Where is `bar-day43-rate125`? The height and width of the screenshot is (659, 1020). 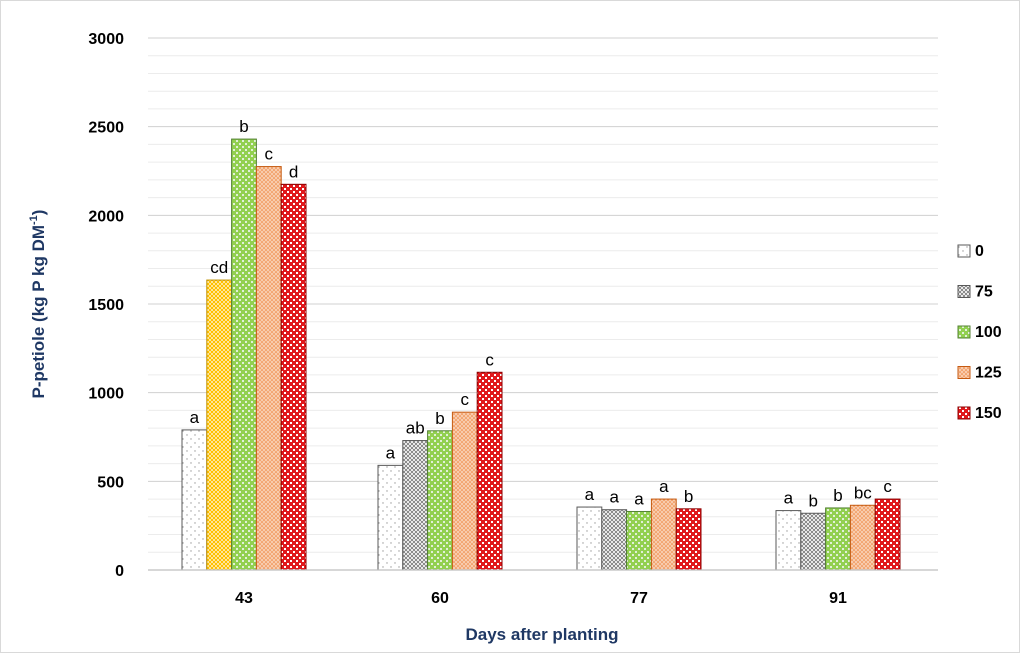 bar-day43-rate125 is located at coordinates (268, 368).